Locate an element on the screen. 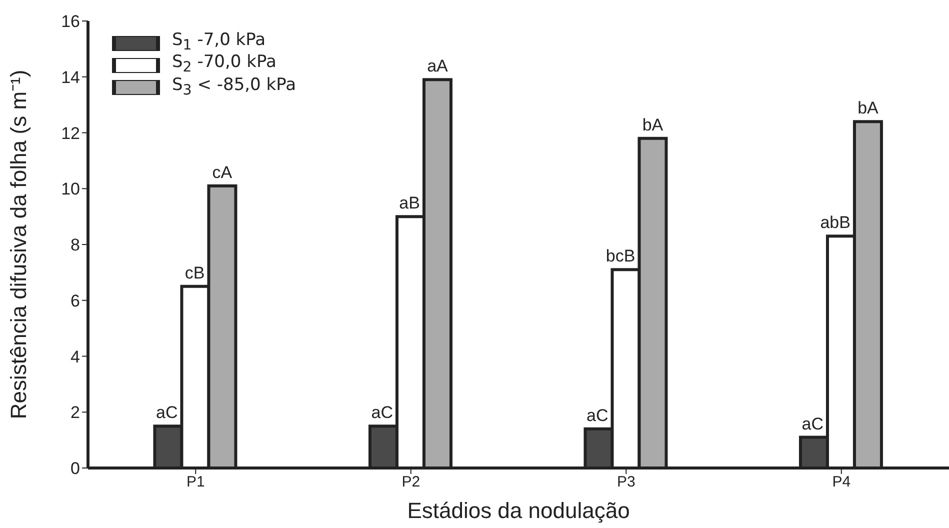 Image resolution: width=949 pixels, height=528 pixels. data-label: aB is located at coordinates (409, 203).